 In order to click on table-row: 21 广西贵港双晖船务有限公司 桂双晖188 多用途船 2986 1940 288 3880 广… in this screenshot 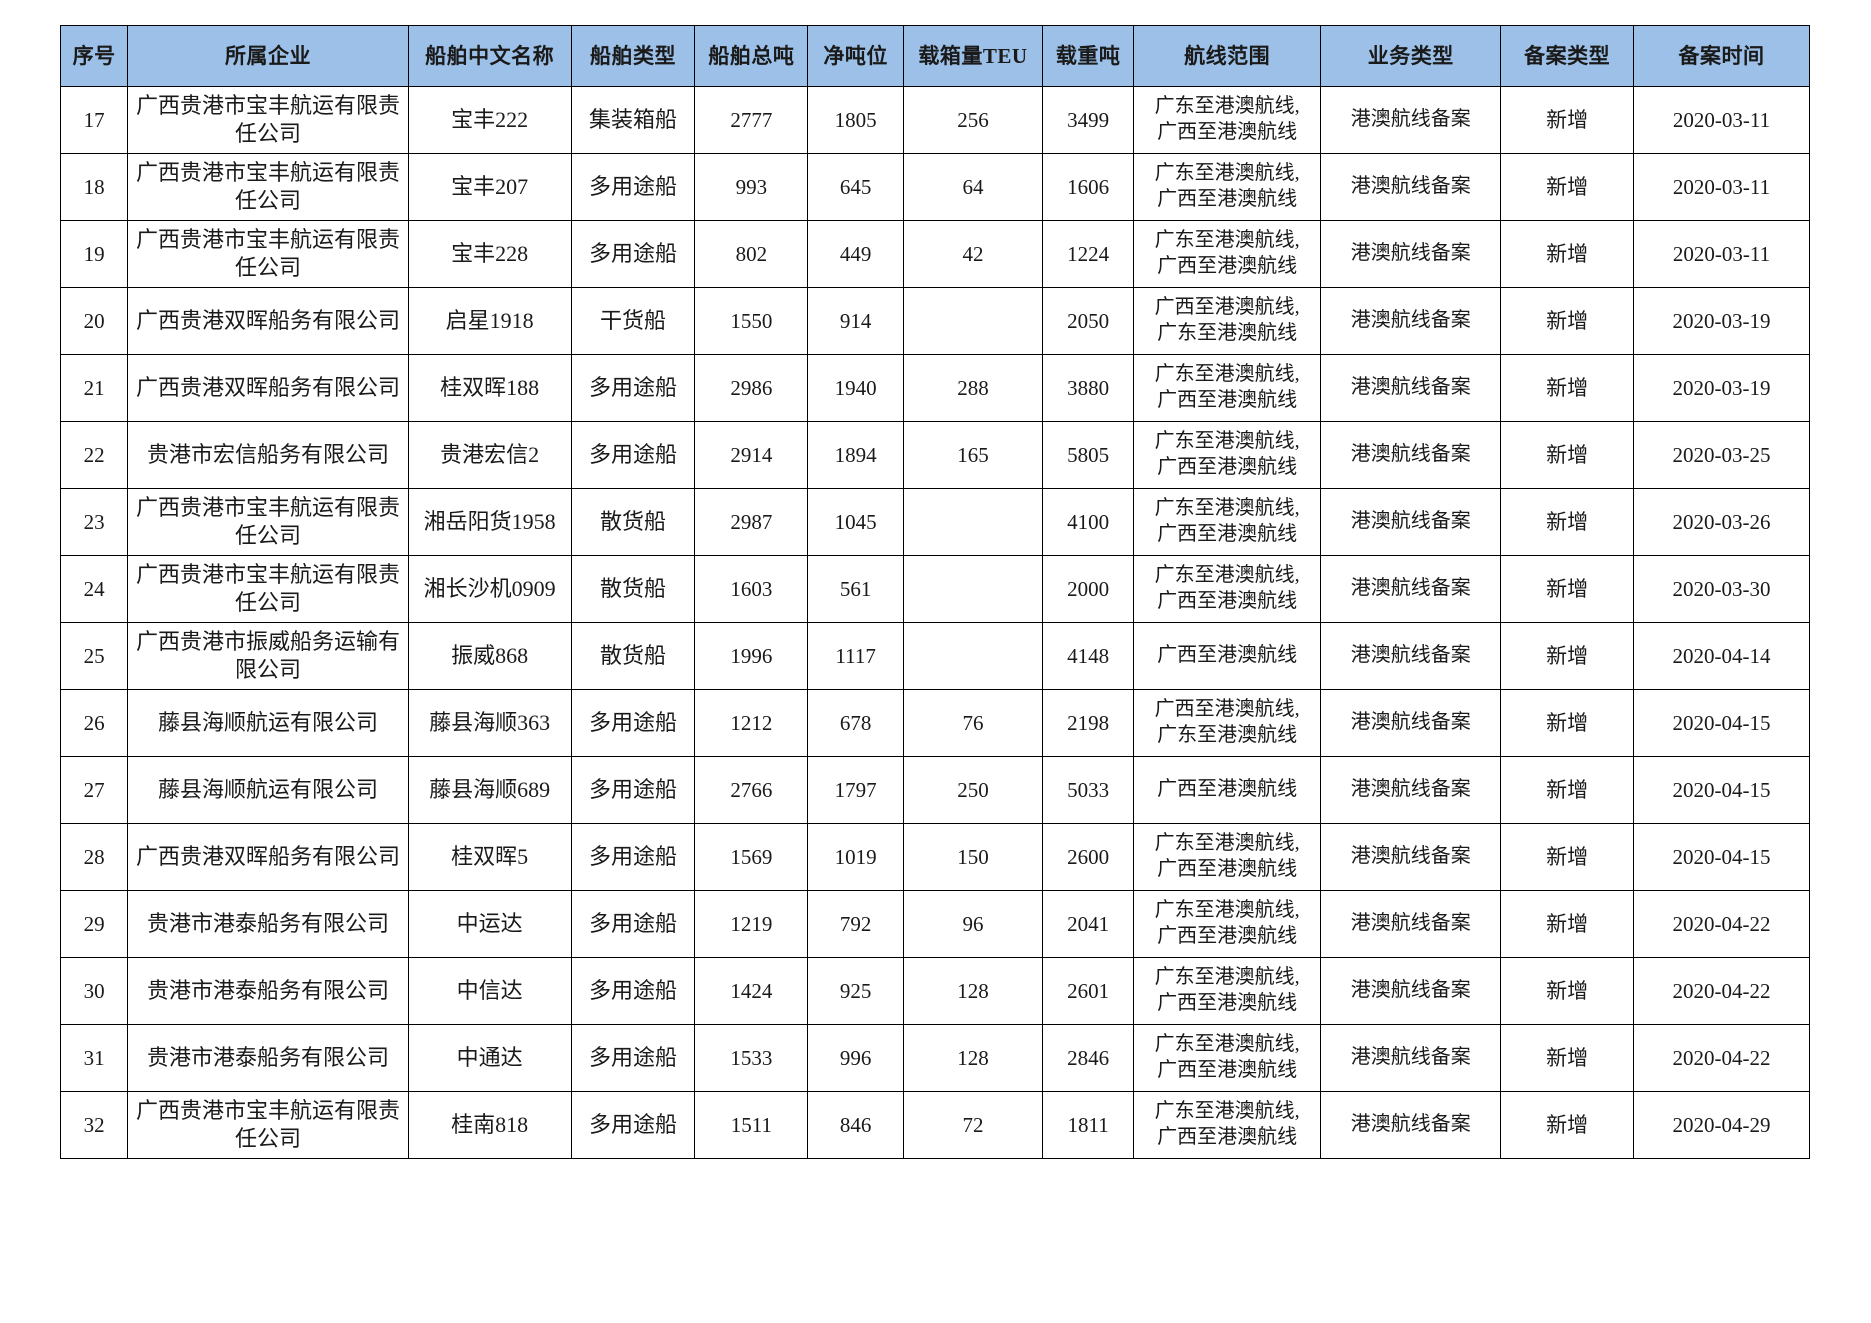, I will do `click(935, 388)`.